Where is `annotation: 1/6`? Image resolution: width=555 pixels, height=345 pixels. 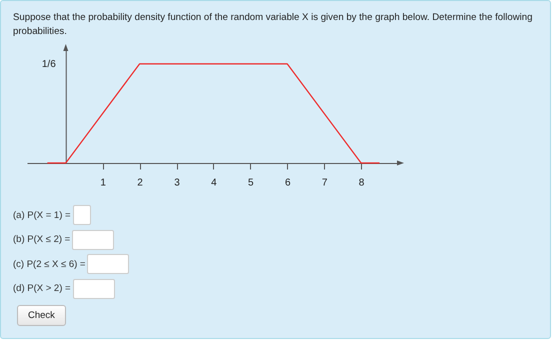
annotation: 1/6 is located at coordinates (49, 64).